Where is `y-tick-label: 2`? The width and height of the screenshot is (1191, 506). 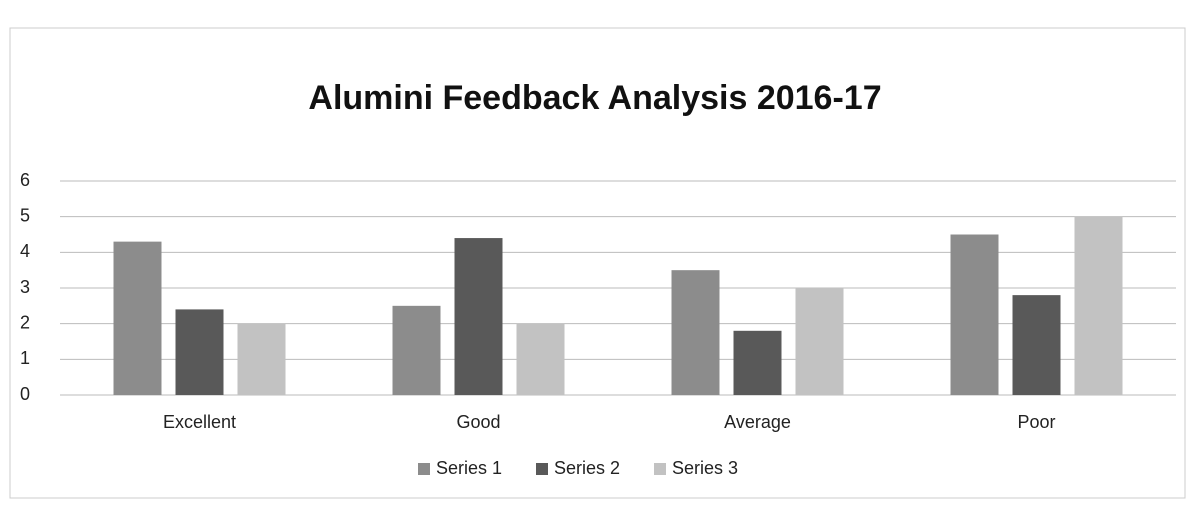 y-tick-label: 2 is located at coordinates (25, 322).